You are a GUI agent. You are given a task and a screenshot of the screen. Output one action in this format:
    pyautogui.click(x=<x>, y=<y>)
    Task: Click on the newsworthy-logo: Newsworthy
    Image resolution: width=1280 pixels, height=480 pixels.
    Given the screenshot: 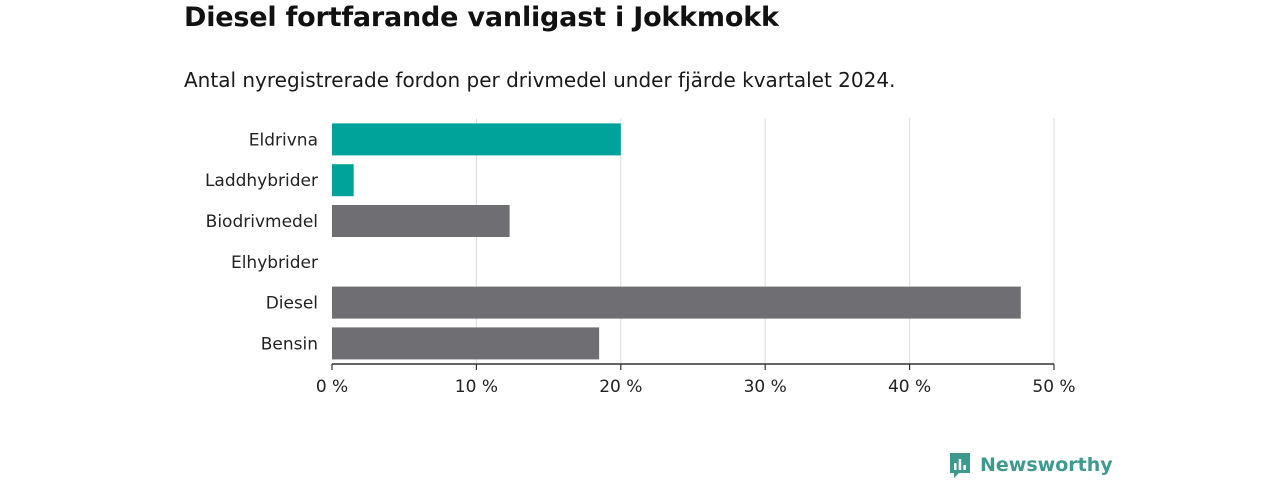 What is the action you would take?
    pyautogui.click(x=1030, y=465)
    